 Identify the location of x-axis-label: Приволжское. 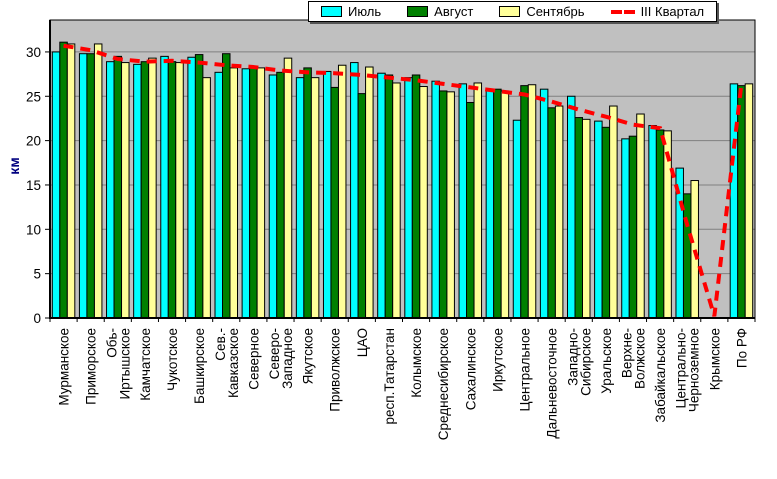
(335, 370).